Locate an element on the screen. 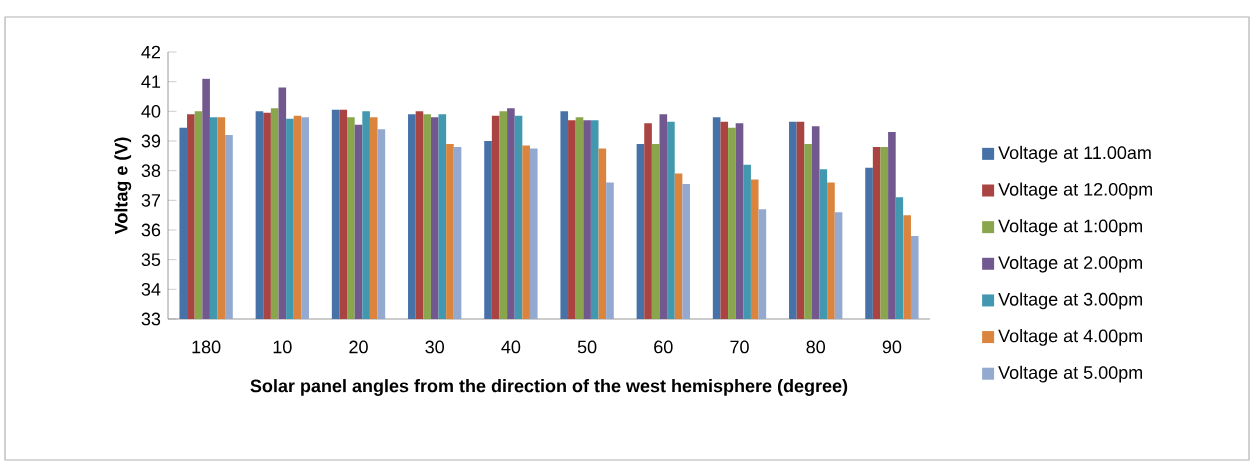 This screenshot has width=1253, height=464. y-tick-label: 38 is located at coordinates (151, 171).